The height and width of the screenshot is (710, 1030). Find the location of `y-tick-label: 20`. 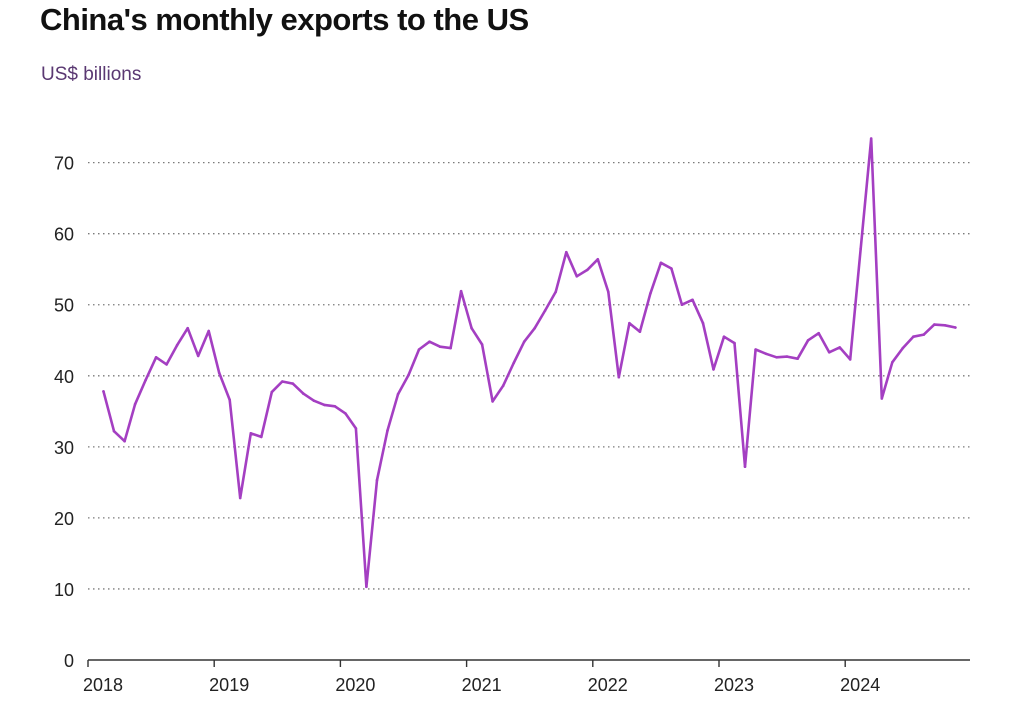

y-tick-label: 20 is located at coordinates (64, 519).